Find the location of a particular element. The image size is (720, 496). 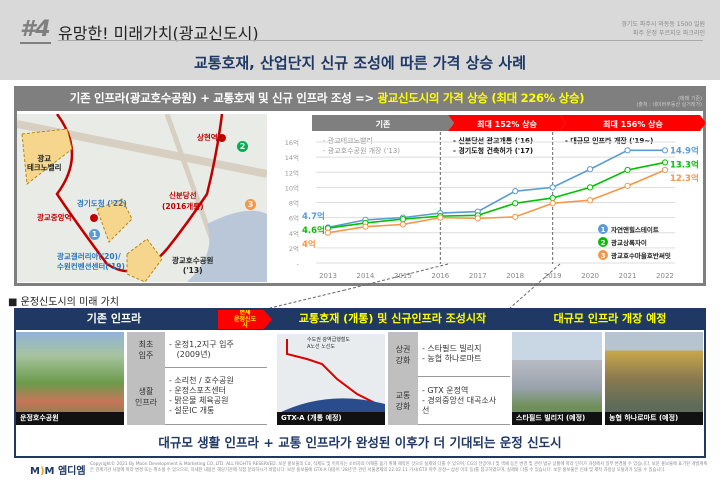

x-tick-label: 2020 is located at coordinates (590, 276).